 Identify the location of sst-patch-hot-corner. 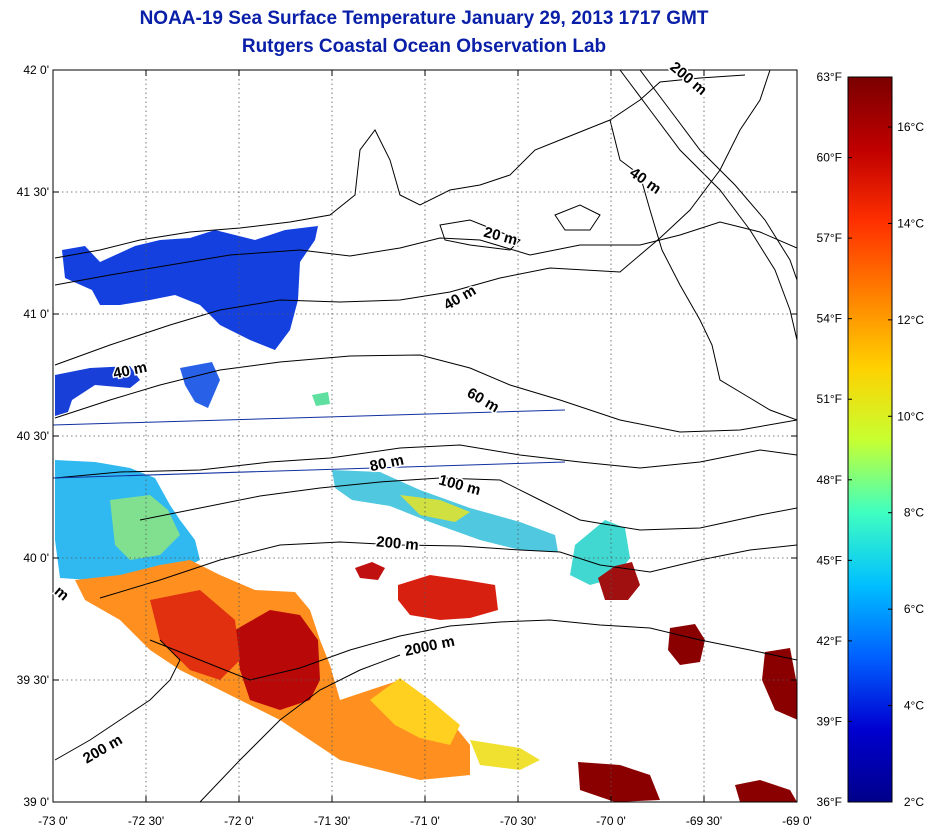
(766, 791).